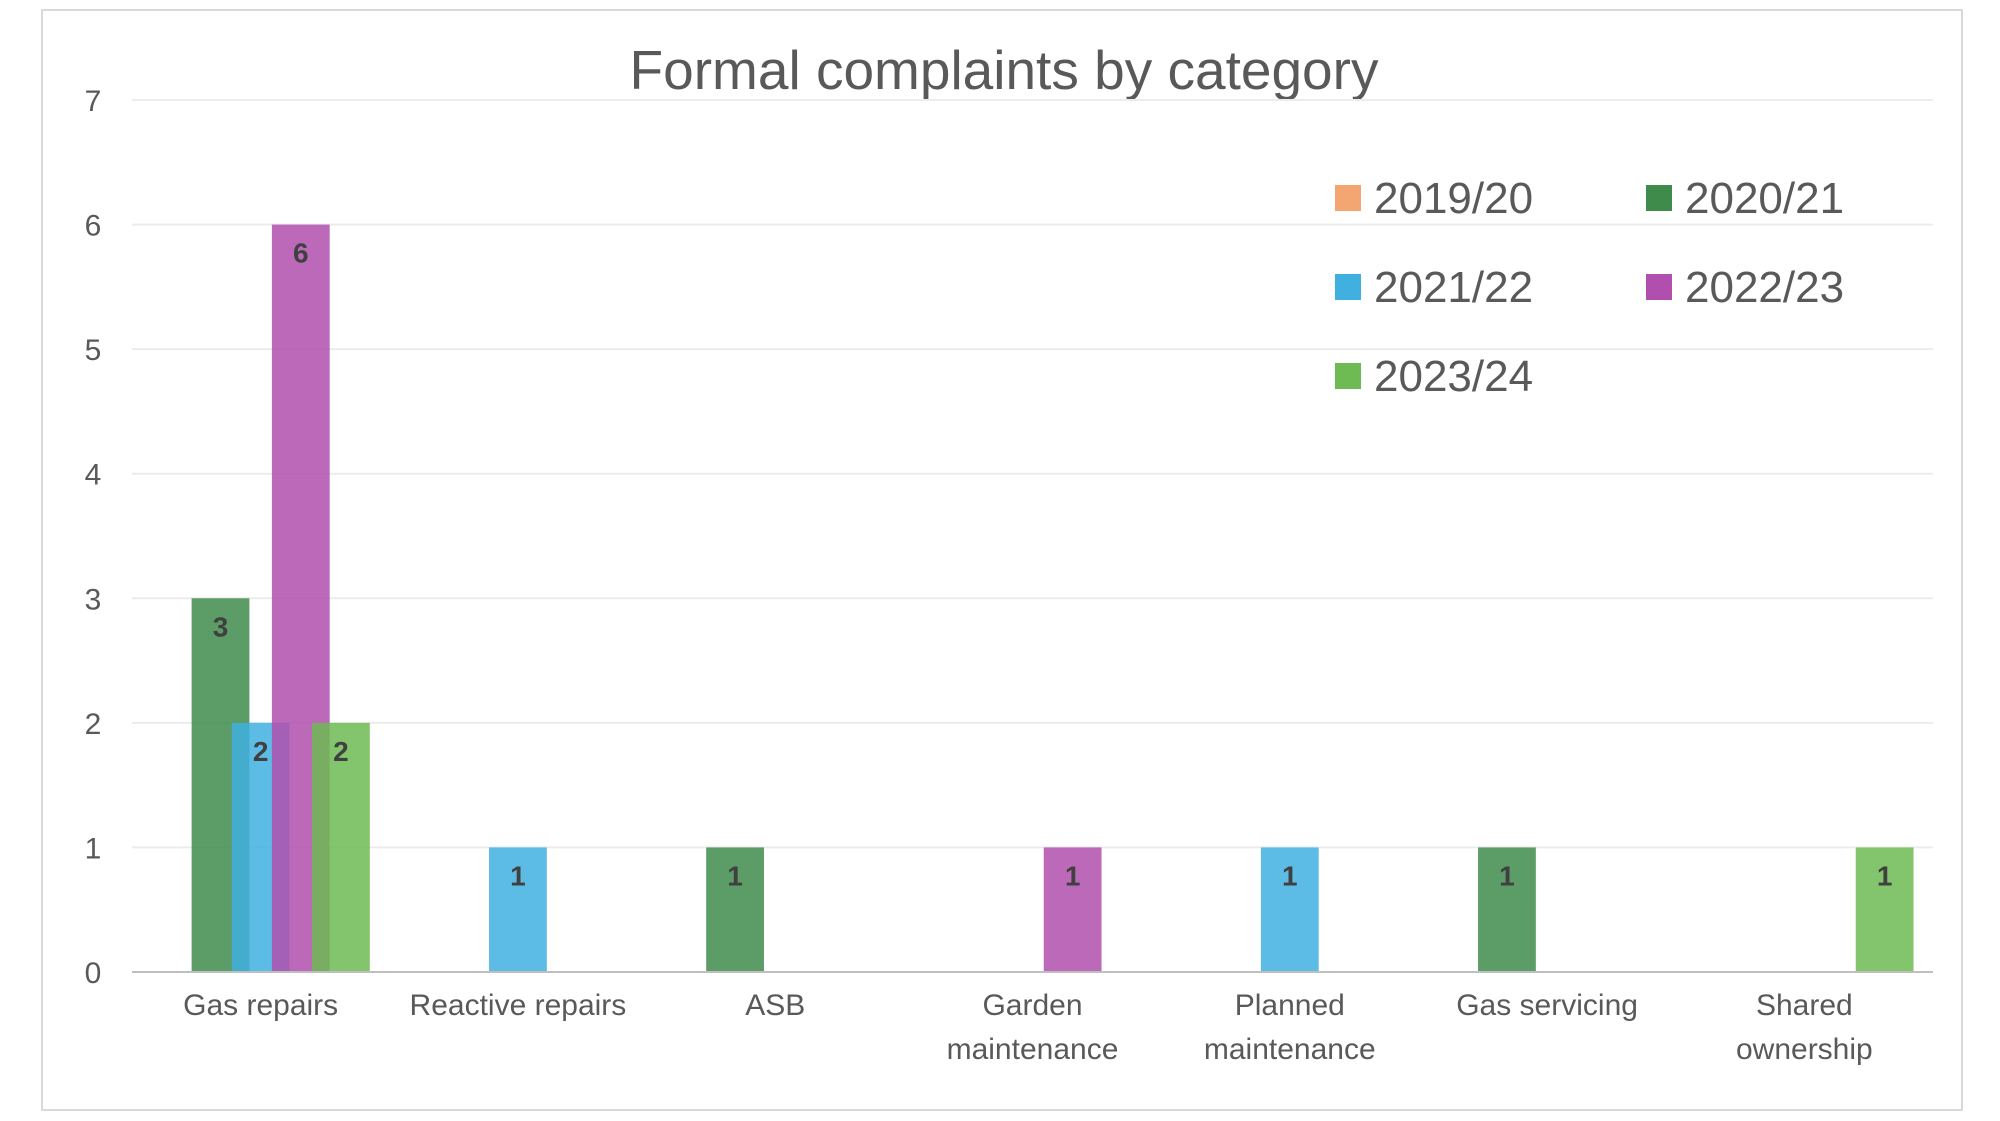  Describe the element at coordinates (1764, 287) in the screenshot. I see `legend-label: 2022/23` at that location.